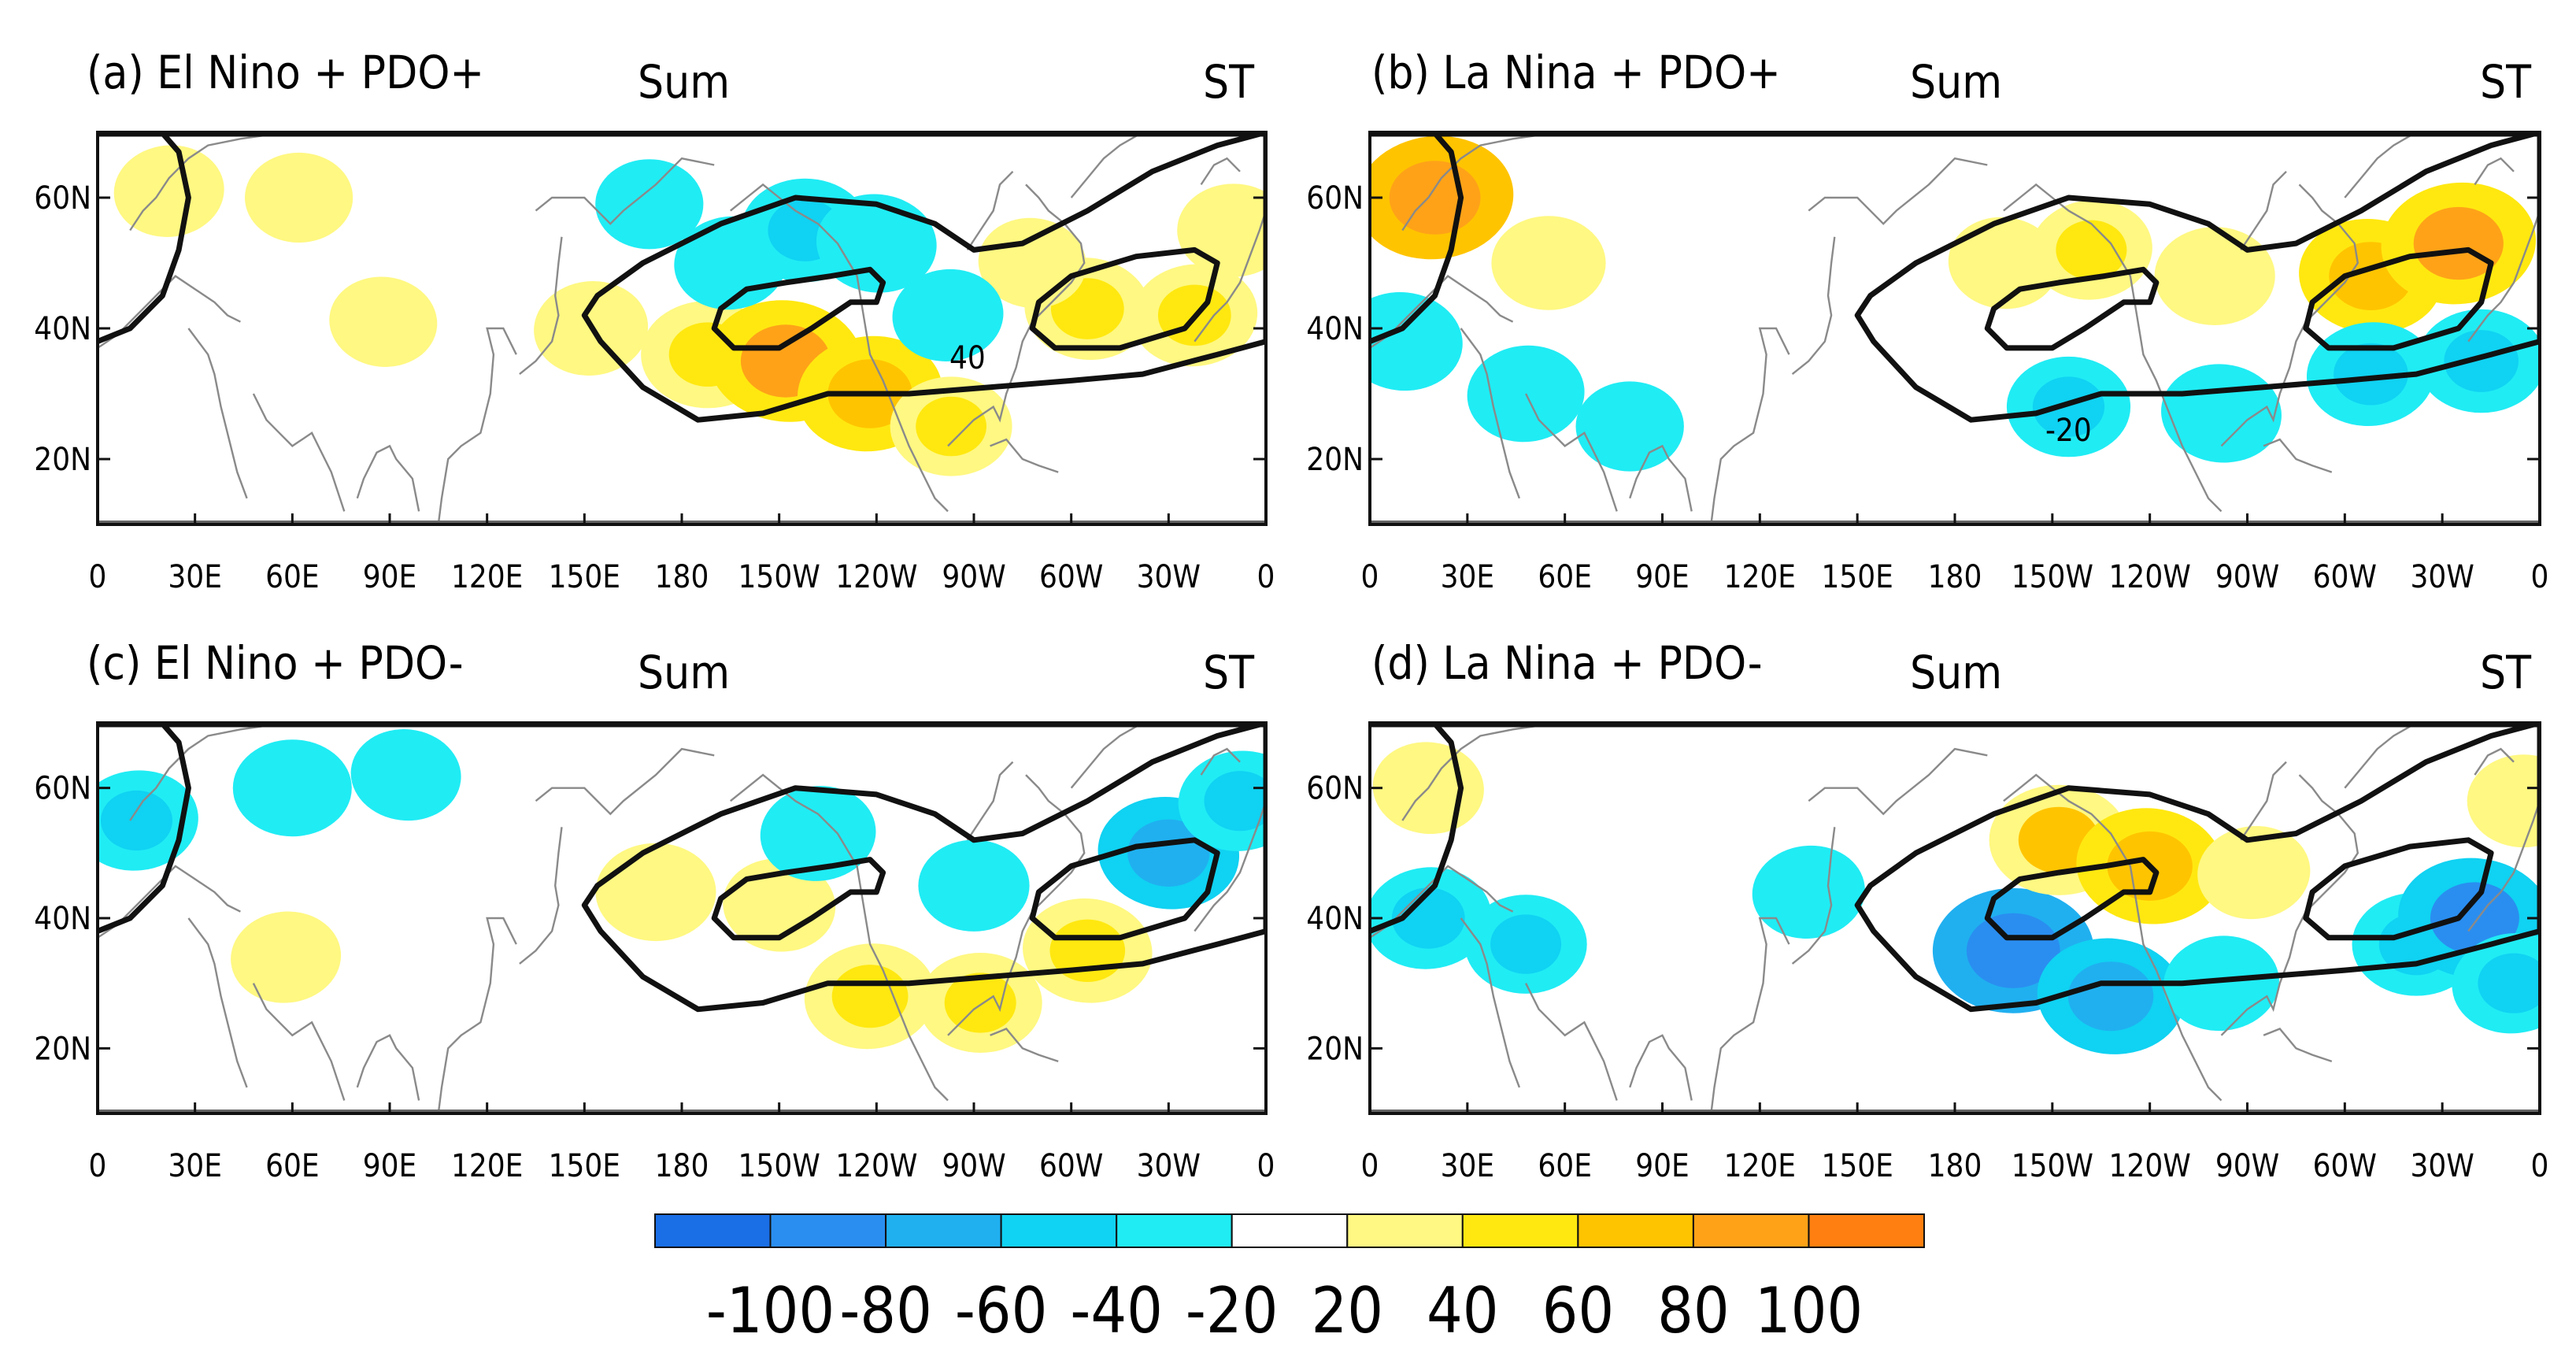 This screenshot has height=1367, width=2576. I want to click on coastlines, so click(682, 328).